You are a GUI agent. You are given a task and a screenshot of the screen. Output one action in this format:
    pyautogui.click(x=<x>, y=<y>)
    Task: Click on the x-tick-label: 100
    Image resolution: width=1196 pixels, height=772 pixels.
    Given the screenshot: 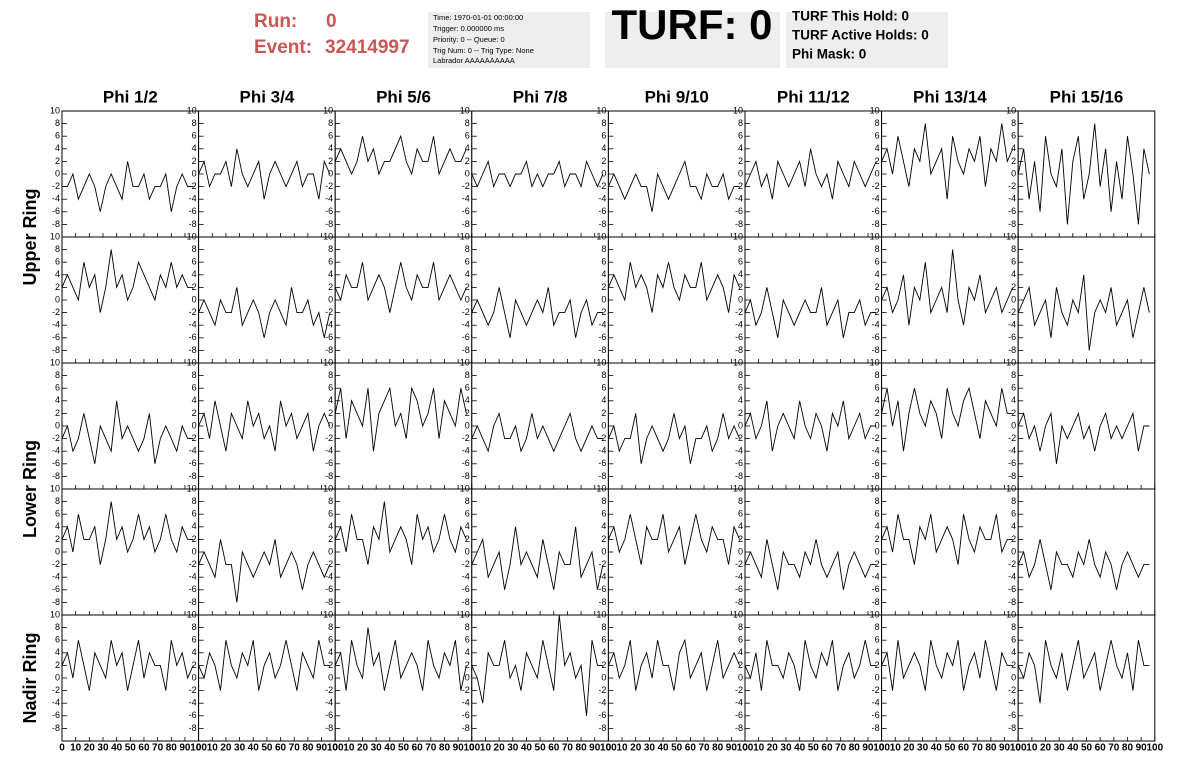 What is the action you would take?
    pyautogui.click(x=745, y=748)
    